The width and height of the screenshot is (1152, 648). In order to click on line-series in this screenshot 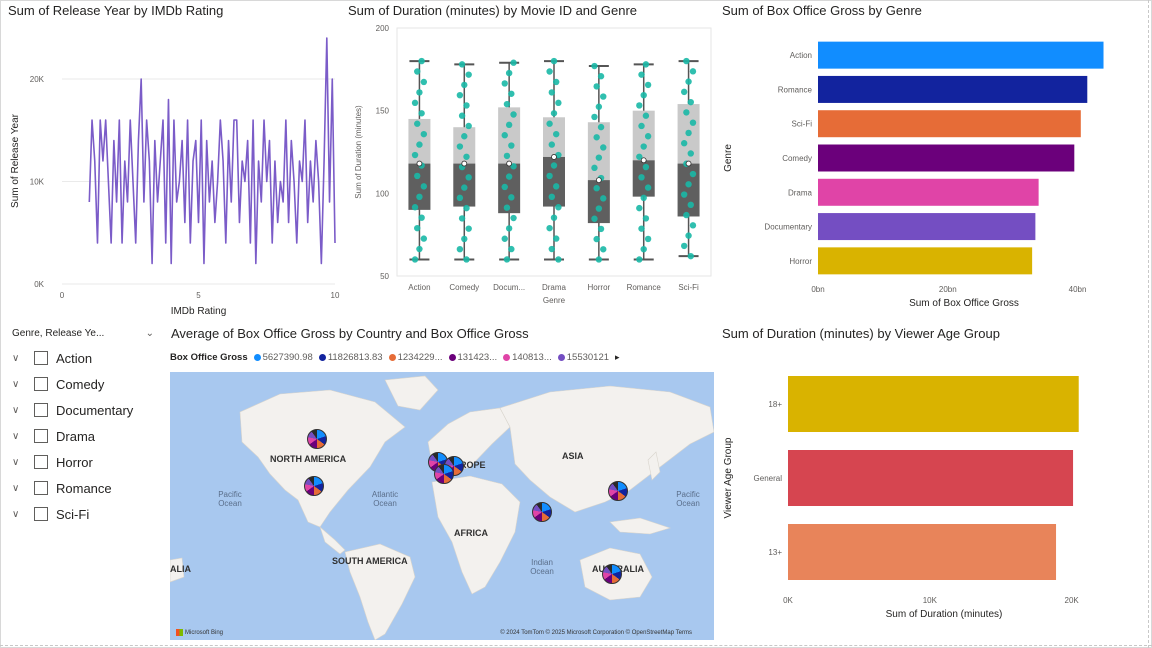, I will do `click(212, 151)`.